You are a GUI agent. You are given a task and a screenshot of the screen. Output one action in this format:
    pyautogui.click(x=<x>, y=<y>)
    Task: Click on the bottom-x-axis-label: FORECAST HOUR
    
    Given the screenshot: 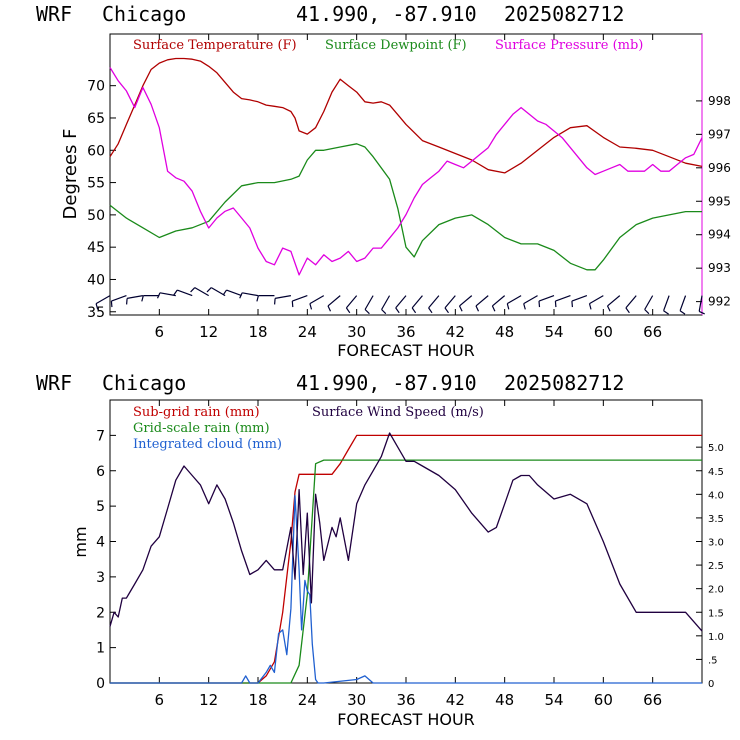 What is the action you would take?
    pyautogui.click(x=406, y=719)
    